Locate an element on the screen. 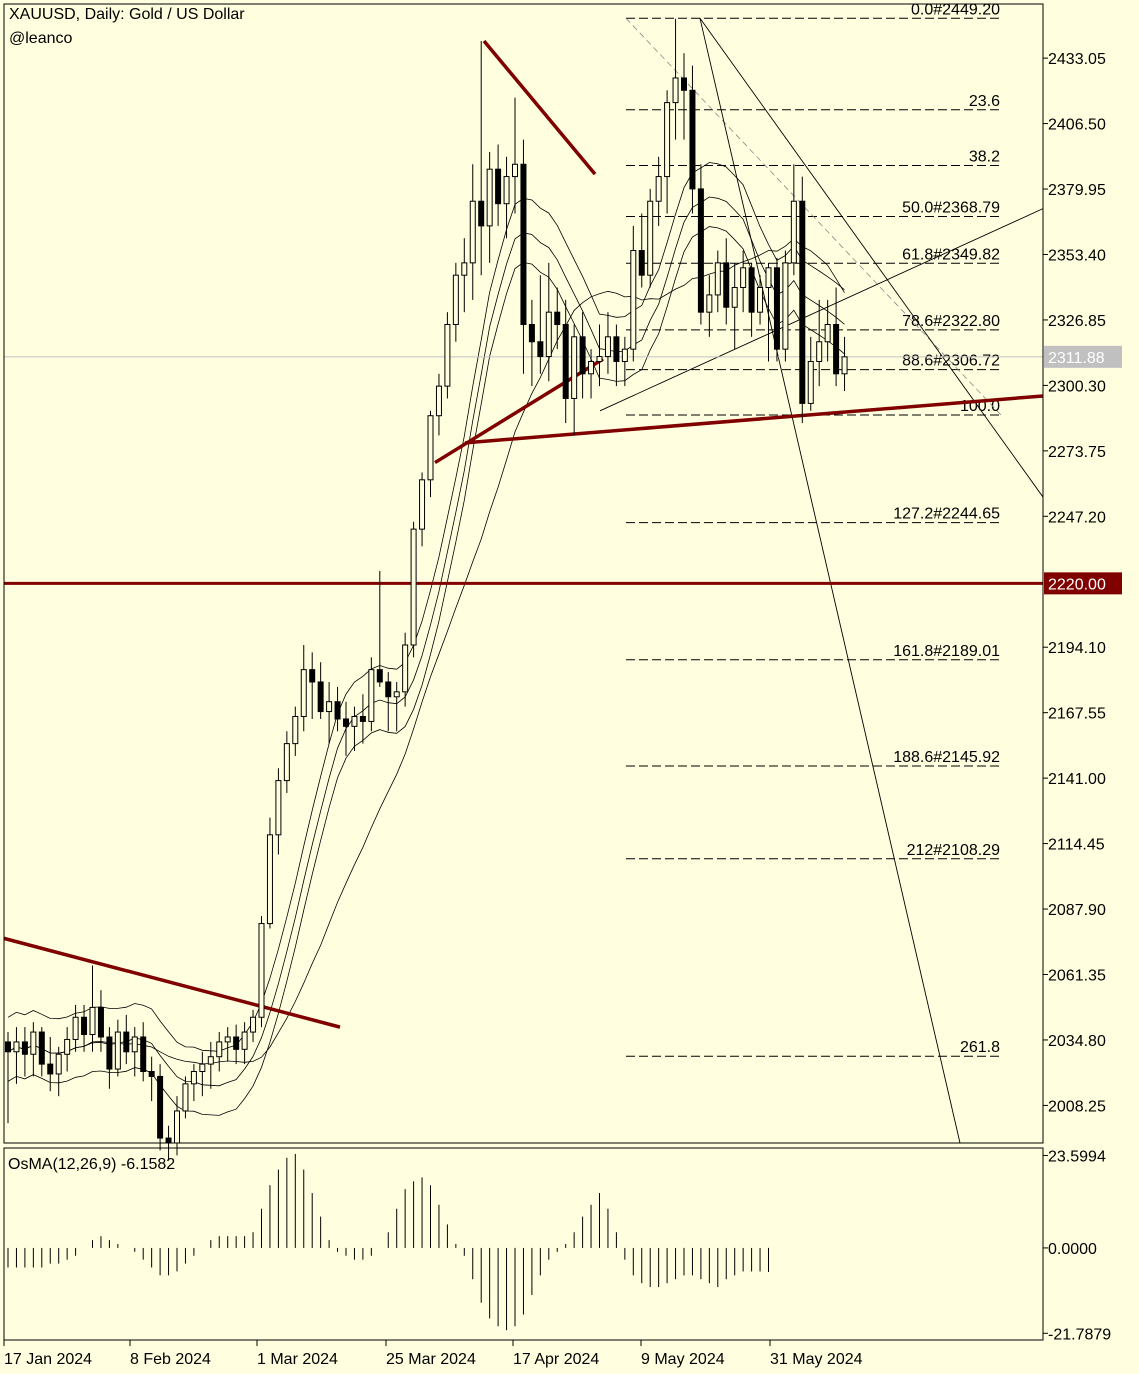 The image size is (1139, 1374). osma-pane-frame is located at coordinates (523, 1244).